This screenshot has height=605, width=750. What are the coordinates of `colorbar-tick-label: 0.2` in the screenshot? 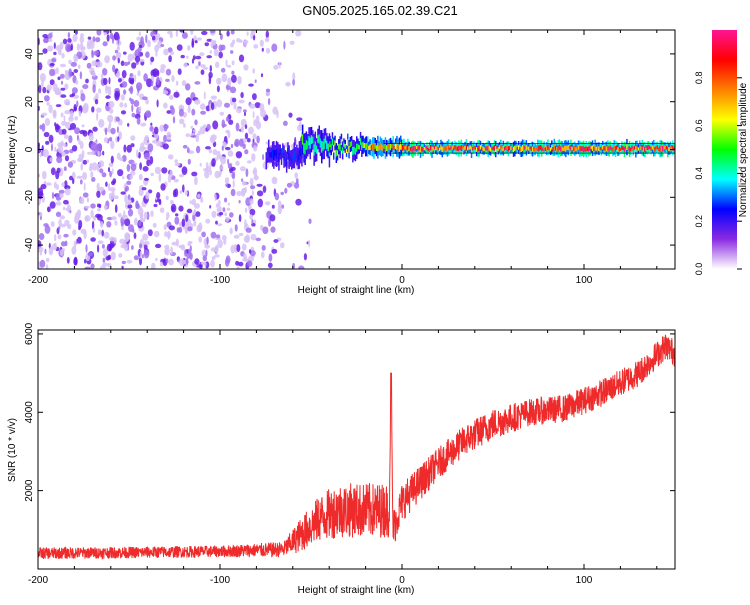 It's located at (699, 221).